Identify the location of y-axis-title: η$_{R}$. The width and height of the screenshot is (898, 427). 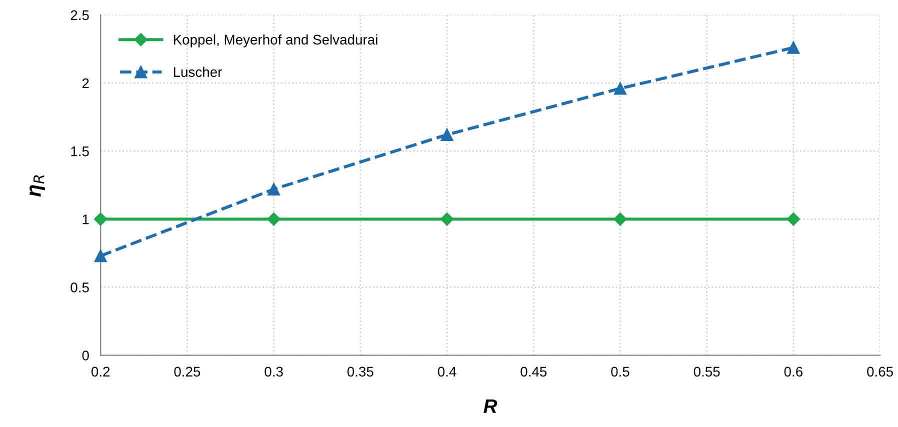
(38, 186).